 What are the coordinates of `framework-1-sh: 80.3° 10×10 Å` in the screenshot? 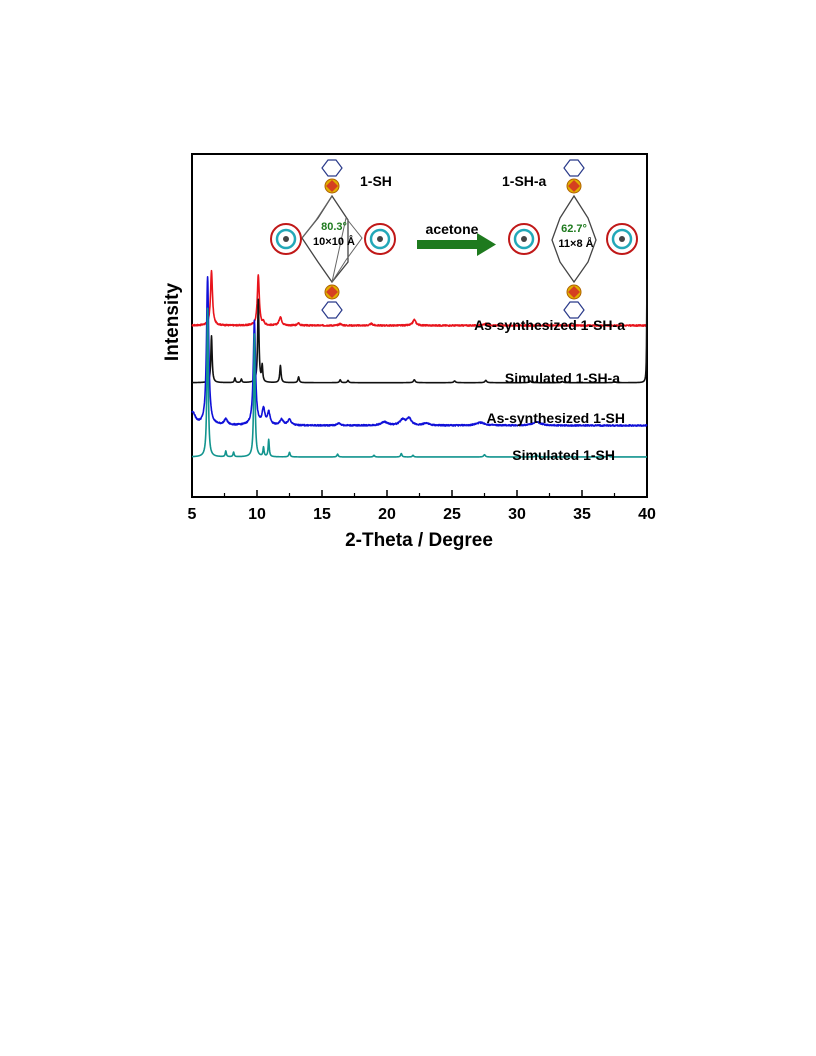 It's located at (333, 239).